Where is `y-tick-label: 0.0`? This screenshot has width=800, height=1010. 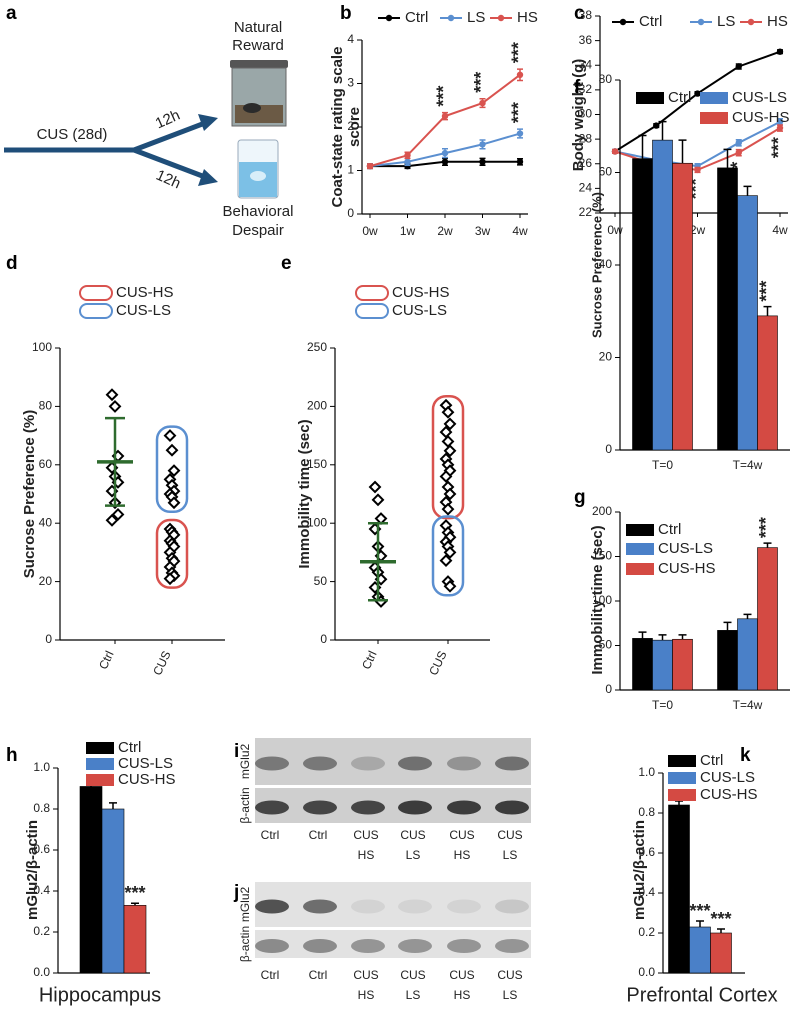
y-tick-label: 0.0 is located at coordinates (41, 972).